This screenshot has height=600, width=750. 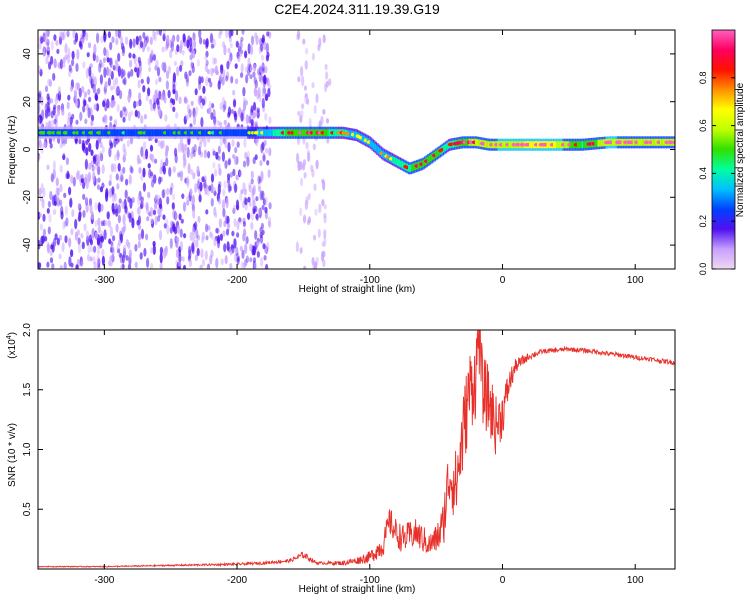 What do you see at coordinates (723, 149) in the screenshot?
I see `colorbar-gradient` at bounding box center [723, 149].